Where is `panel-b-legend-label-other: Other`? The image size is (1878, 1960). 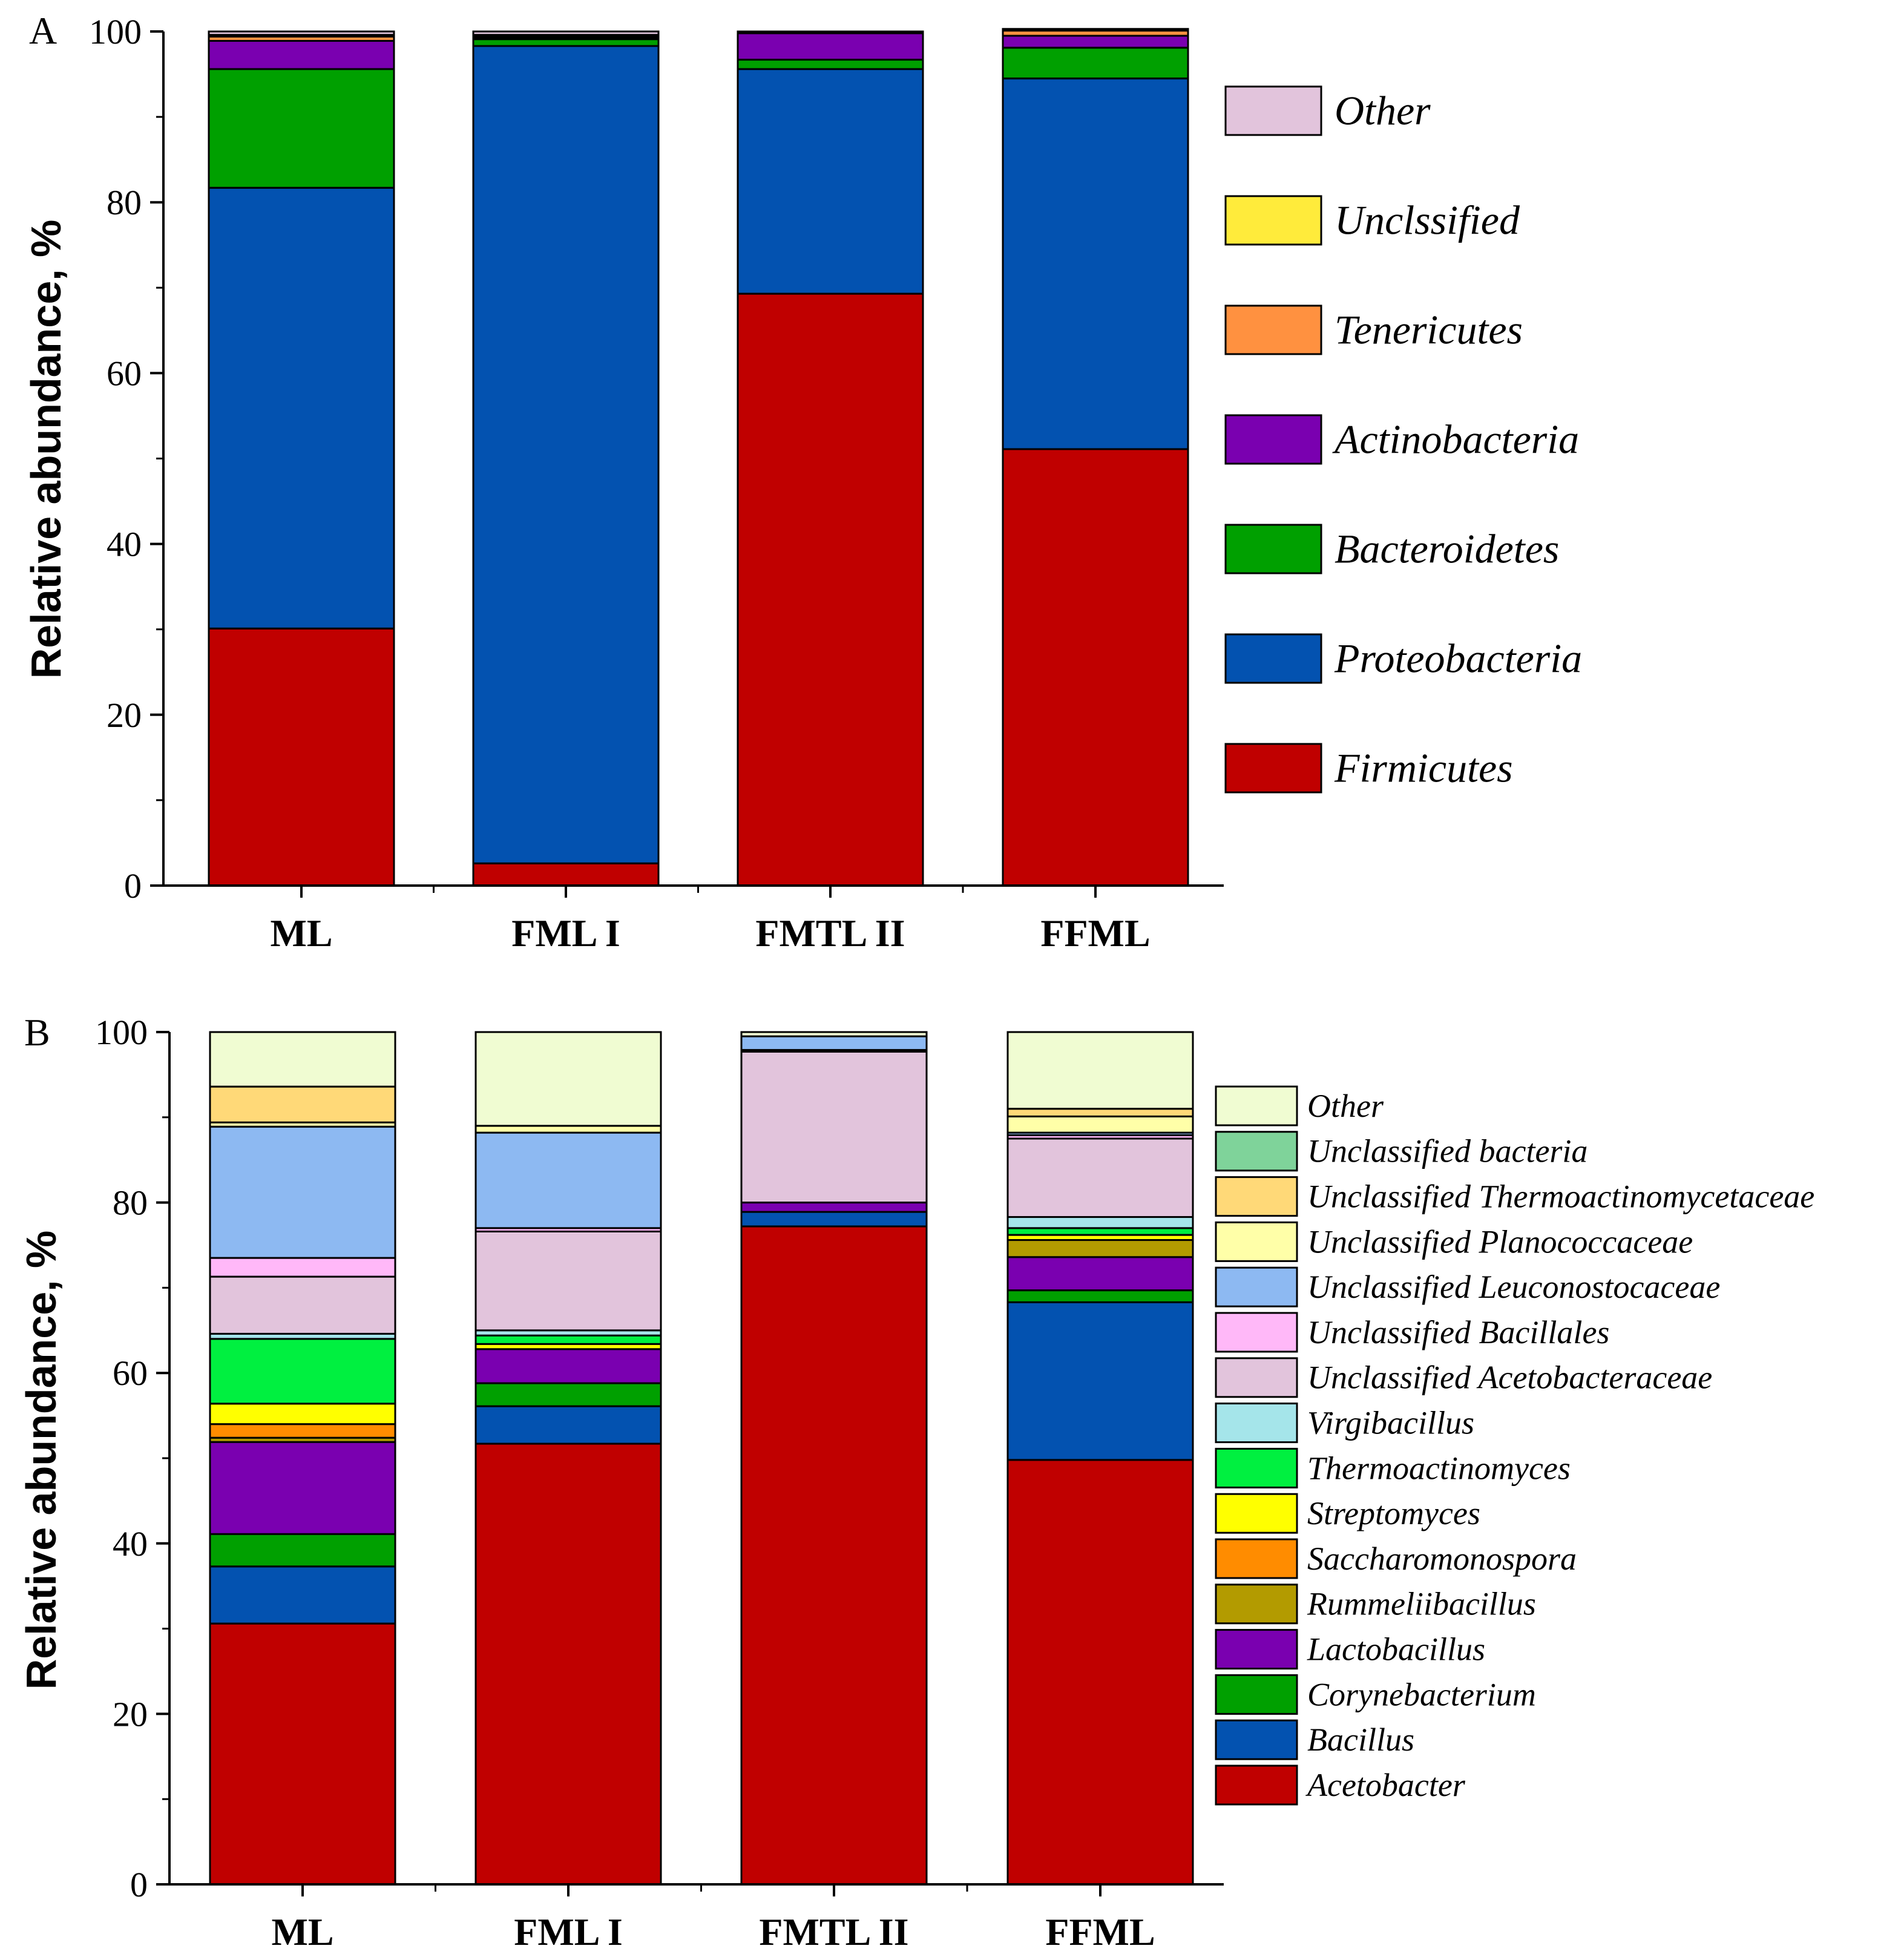 panel-b-legend-label-other: Other is located at coordinates (1345, 1106).